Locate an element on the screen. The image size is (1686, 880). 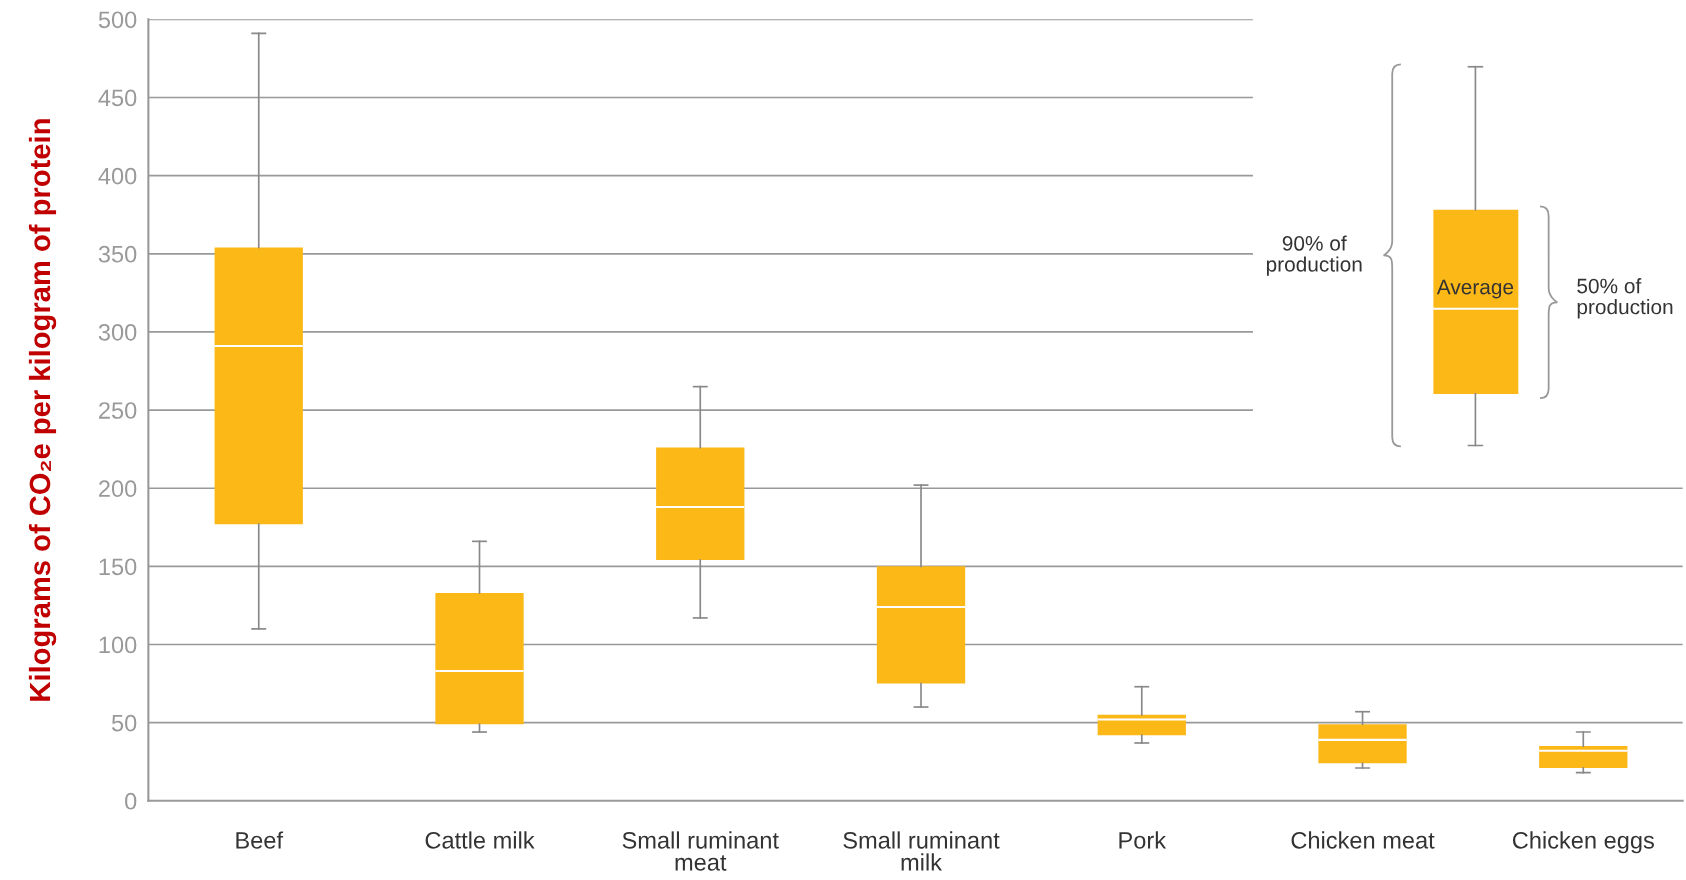
x-tick-label: Small ruminant meat is located at coordinates (700, 851).